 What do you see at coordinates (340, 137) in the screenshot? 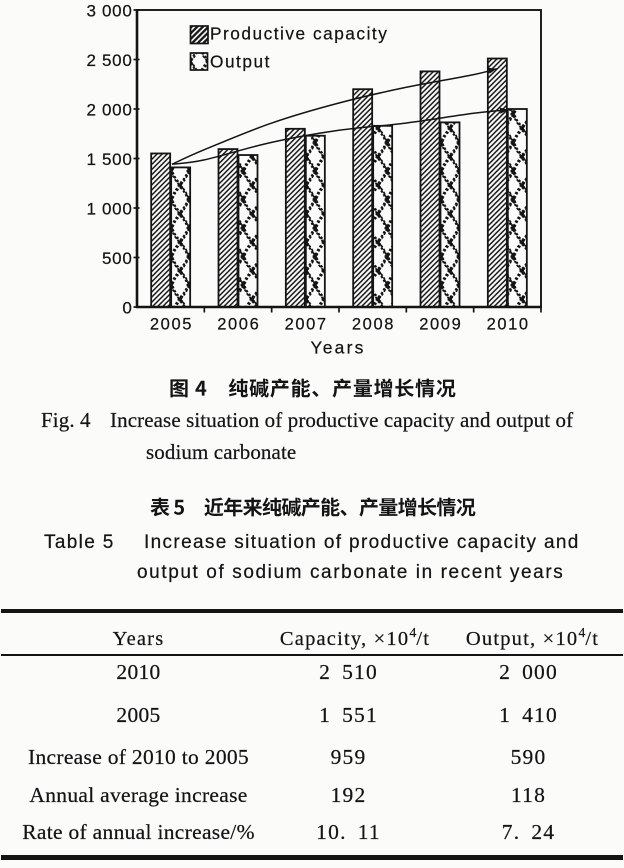
I see `output-trend-curve` at bounding box center [340, 137].